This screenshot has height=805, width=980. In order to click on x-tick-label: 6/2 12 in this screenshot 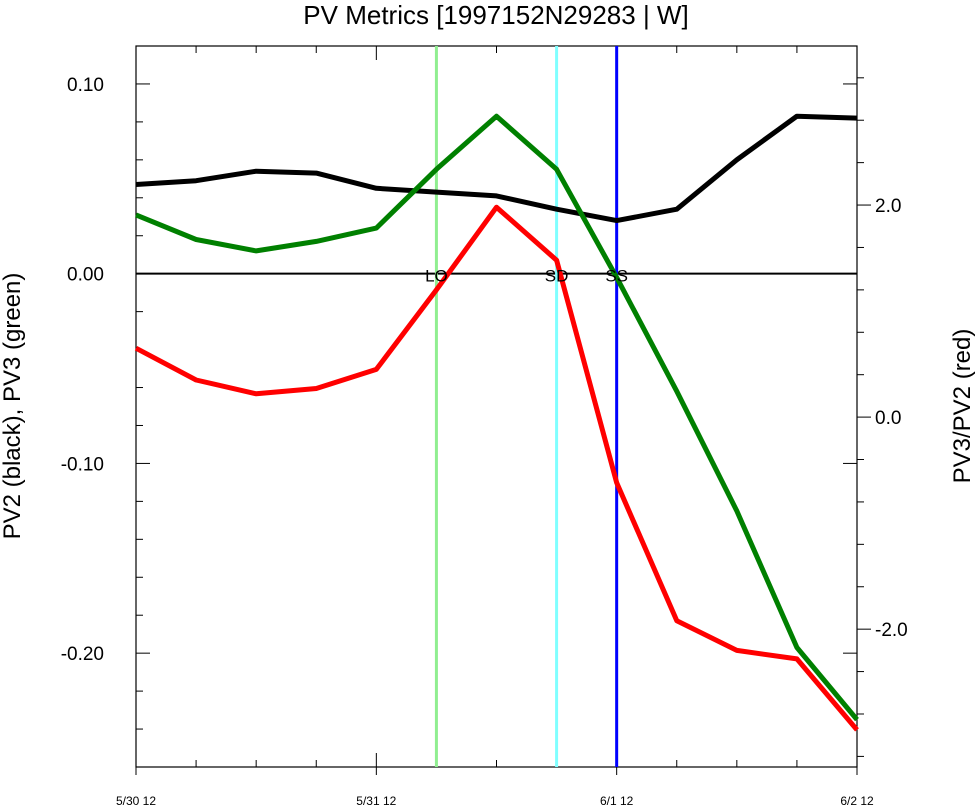, I will do `click(857, 799)`.